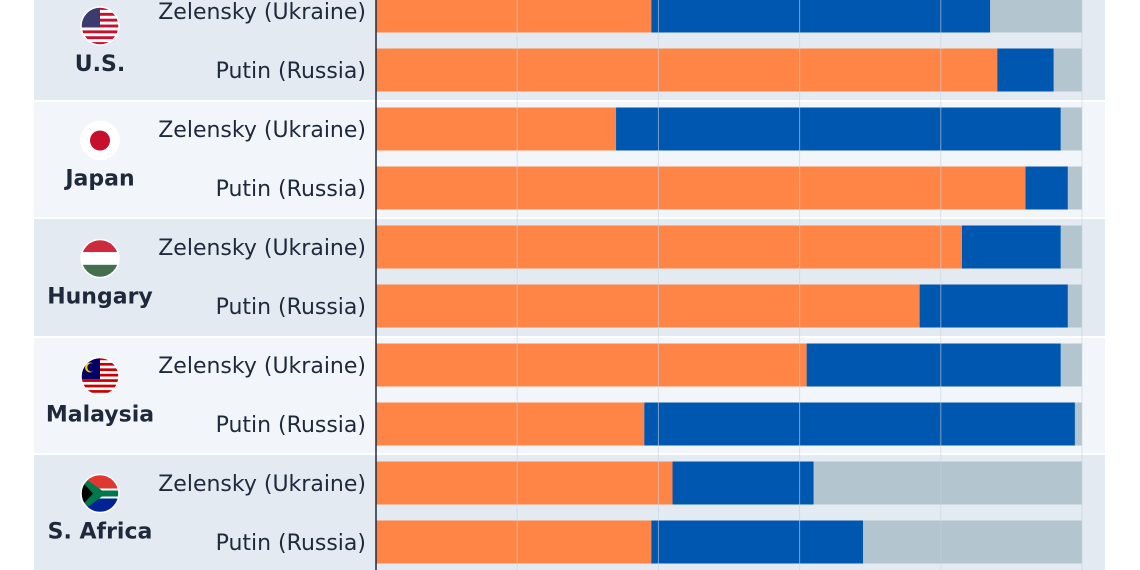 This screenshot has width=1140, height=570. What do you see at coordinates (98, 179) in the screenshot?
I see `country-label: Japan` at bounding box center [98, 179].